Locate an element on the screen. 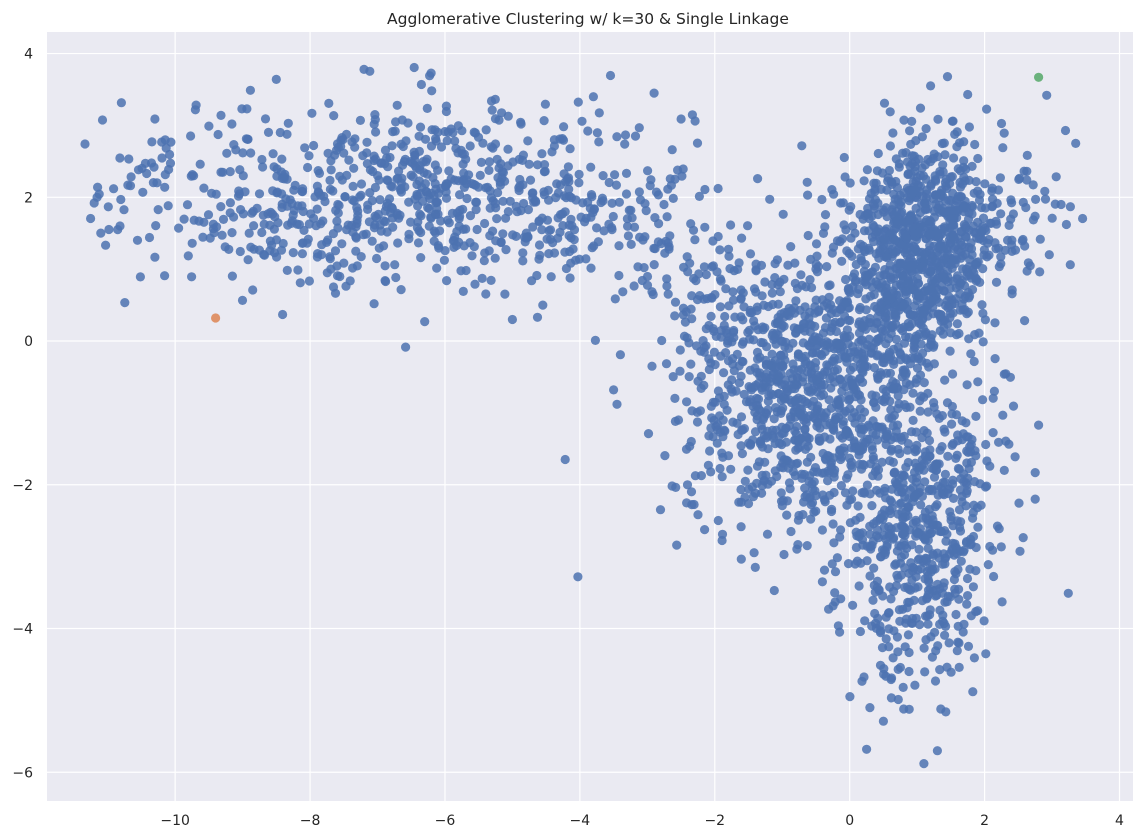  x-tick-label: 4 is located at coordinates (1119, 821).